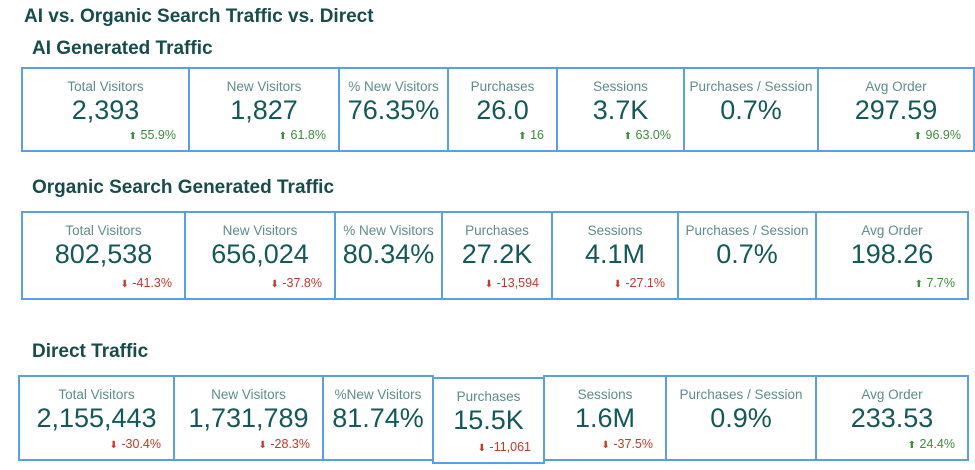  Describe the element at coordinates (941, 283) in the screenshot. I see `kpi-delta-value: 7.7%` at that location.